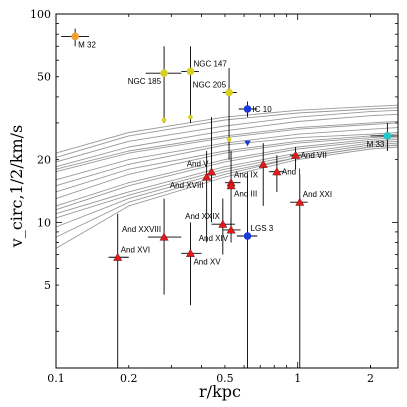 The width and height of the screenshot is (407, 407). Describe the element at coordinates (202, 216) in the screenshot. I see `point-label: And XXIX` at that location.